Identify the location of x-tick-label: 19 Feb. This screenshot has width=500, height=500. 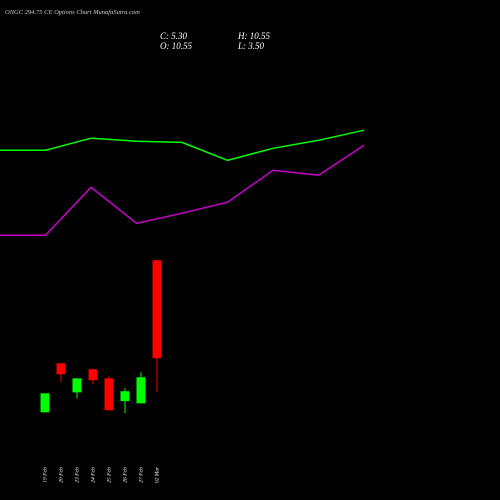
(45, 475).